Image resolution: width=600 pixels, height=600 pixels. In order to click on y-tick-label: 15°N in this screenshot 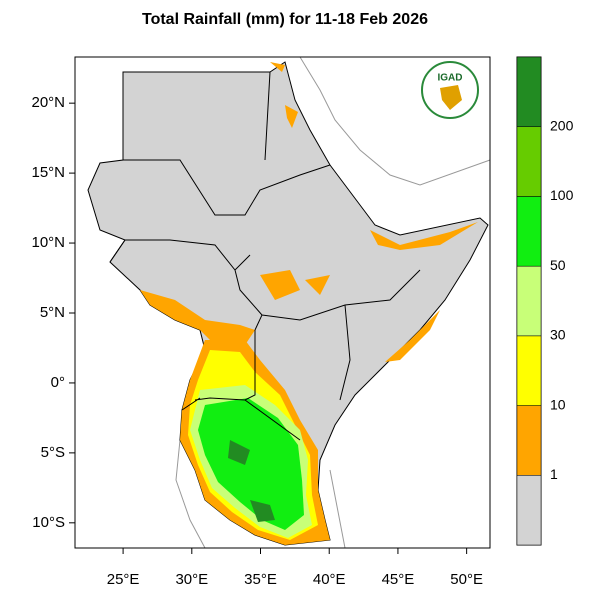, I will do `click(48, 172)`.